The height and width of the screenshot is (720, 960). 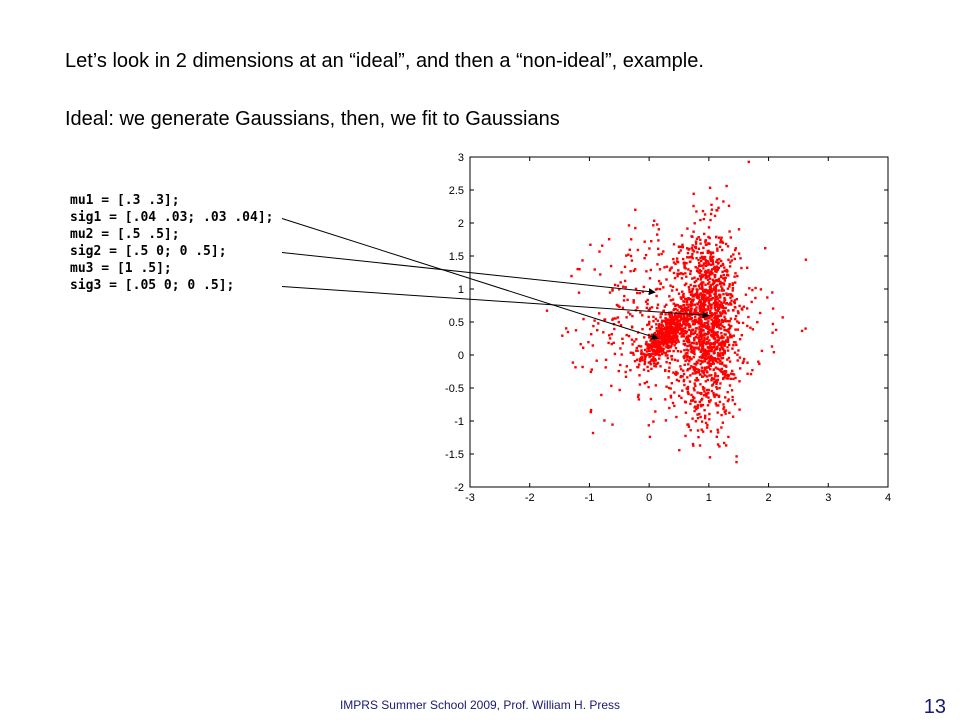 I want to click on code-line-mu3: mu3 = [1 .5];, so click(x=121, y=268).